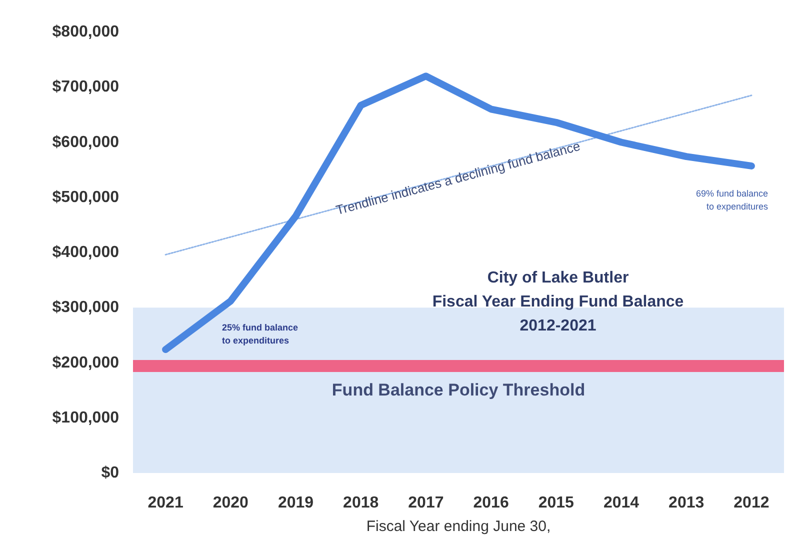 The image size is (810, 555). I want to click on x-tick-label: 2016, so click(491, 503).